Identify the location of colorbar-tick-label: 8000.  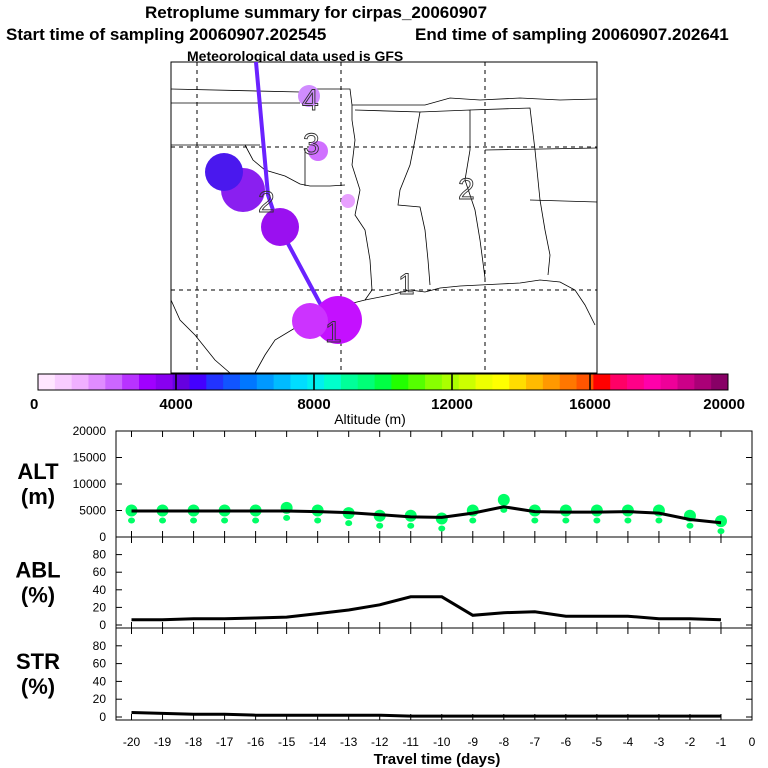
(313, 404).